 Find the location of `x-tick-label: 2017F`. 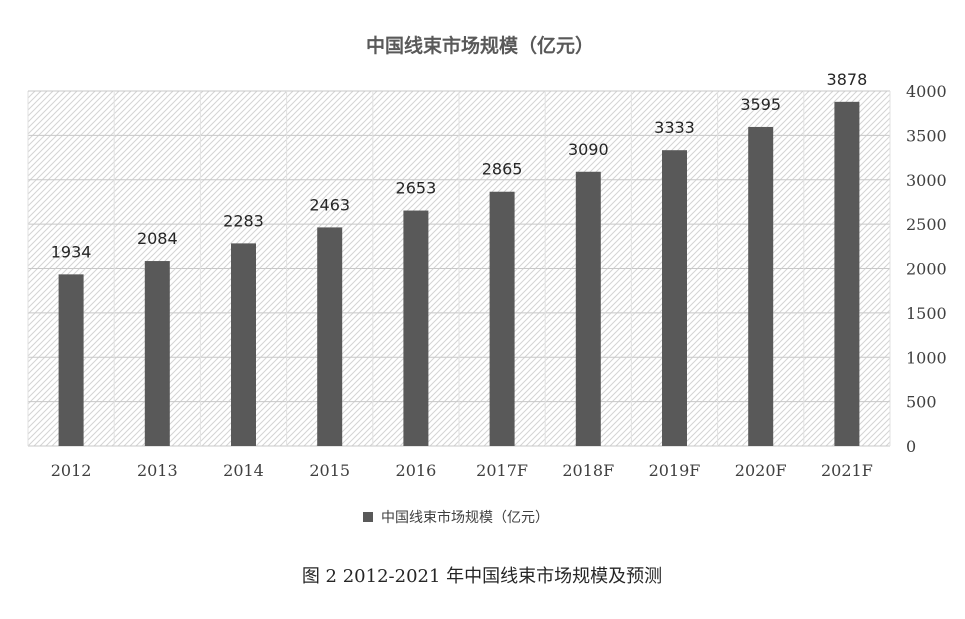

x-tick-label: 2017F is located at coordinates (502, 470).